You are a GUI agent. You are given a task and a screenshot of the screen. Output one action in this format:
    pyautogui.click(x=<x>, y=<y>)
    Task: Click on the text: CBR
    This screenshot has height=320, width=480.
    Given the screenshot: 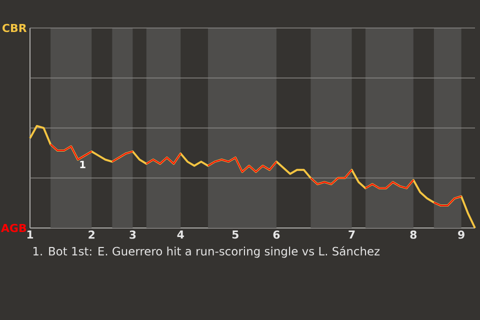 What is the action you would take?
    pyautogui.click(x=14, y=28)
    